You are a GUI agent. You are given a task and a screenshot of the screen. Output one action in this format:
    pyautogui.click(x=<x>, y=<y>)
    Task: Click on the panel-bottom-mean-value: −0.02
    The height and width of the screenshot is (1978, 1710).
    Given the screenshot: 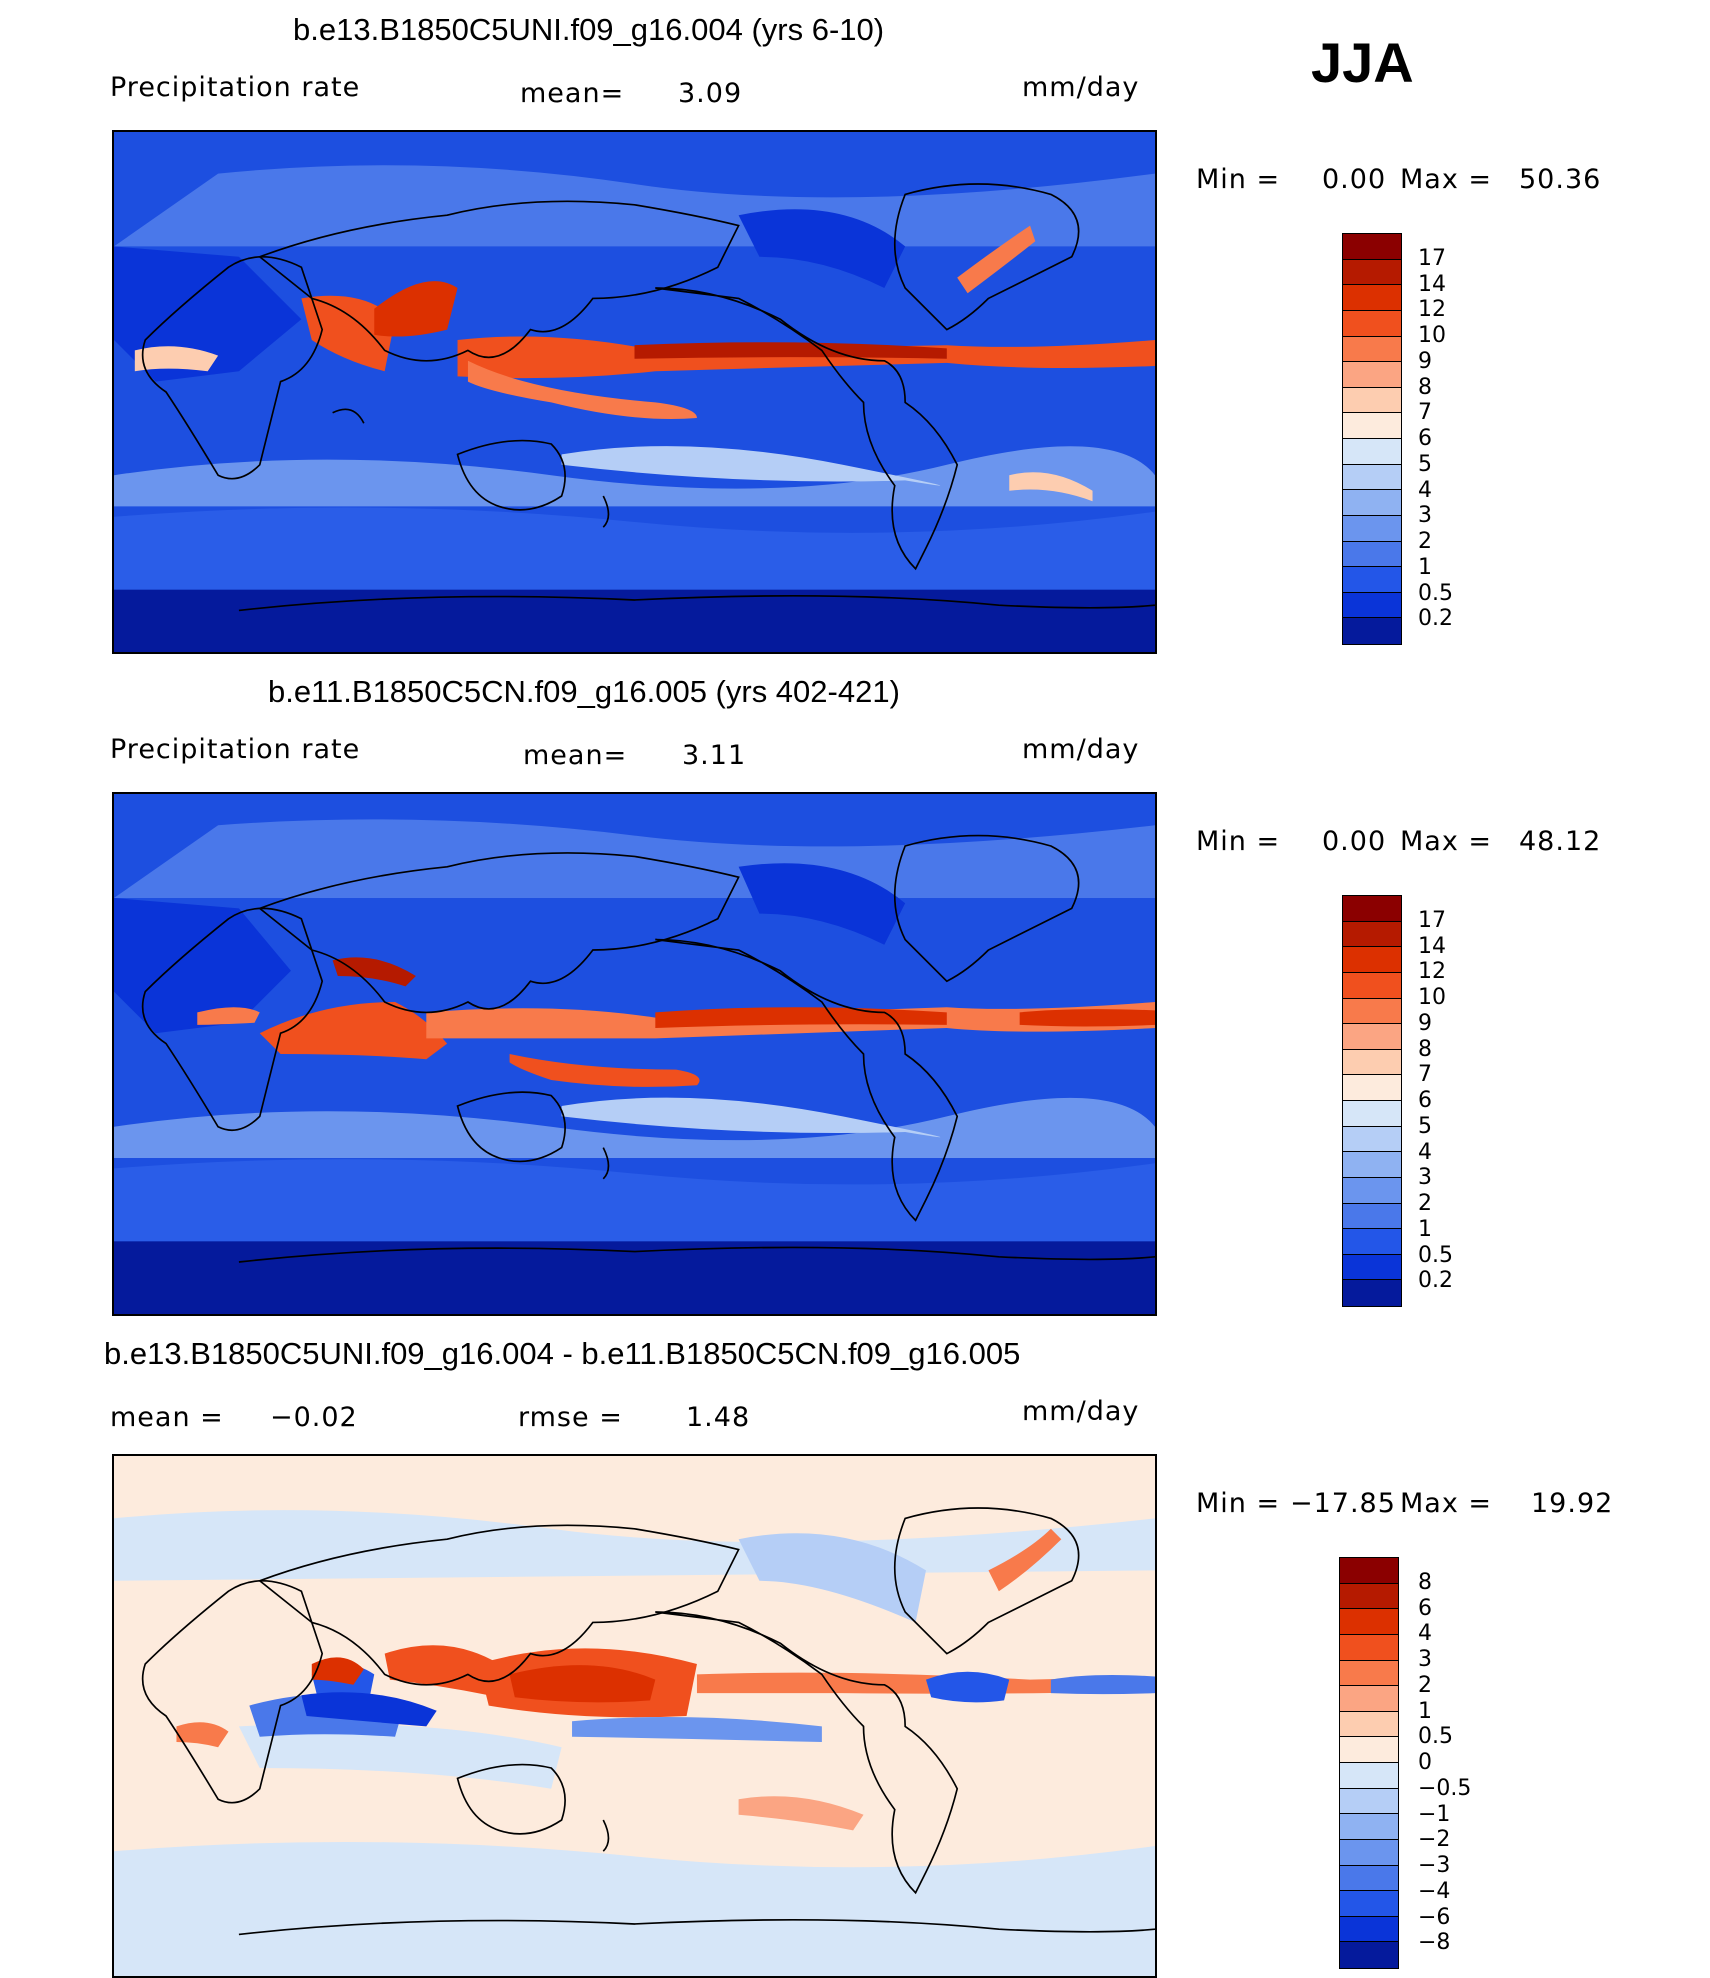 What is the action you would take?
    pyautogui.click(x=314, y=1417)
    